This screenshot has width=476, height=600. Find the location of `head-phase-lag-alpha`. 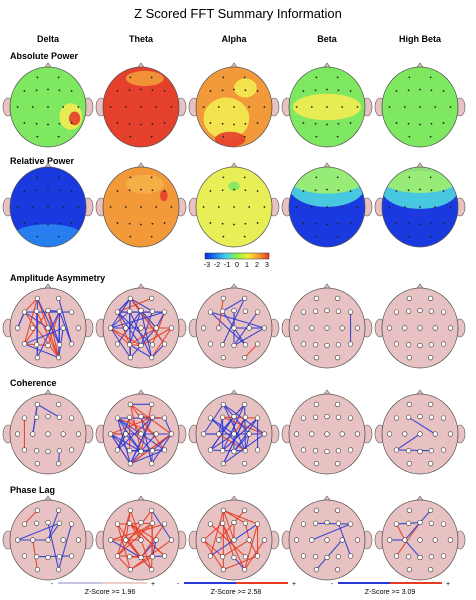

head-phase-lag-alpha is located at coordinates (234, 538).